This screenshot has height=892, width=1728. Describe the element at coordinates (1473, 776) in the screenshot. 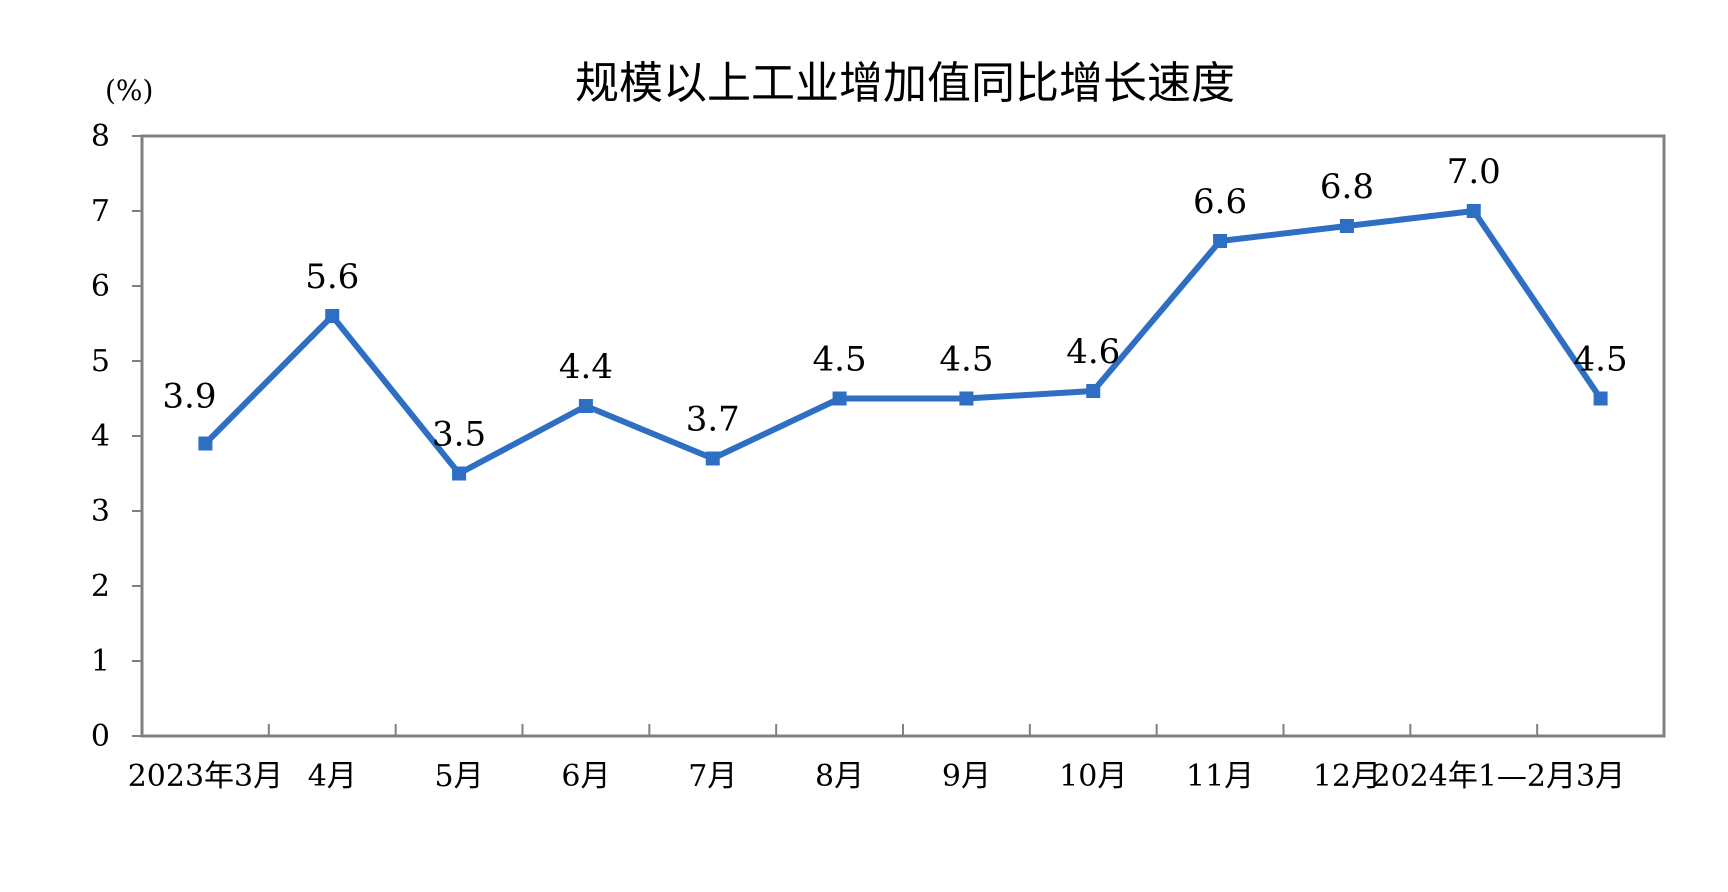

I see `x-tick-label: 2024年1—2月` at that location.